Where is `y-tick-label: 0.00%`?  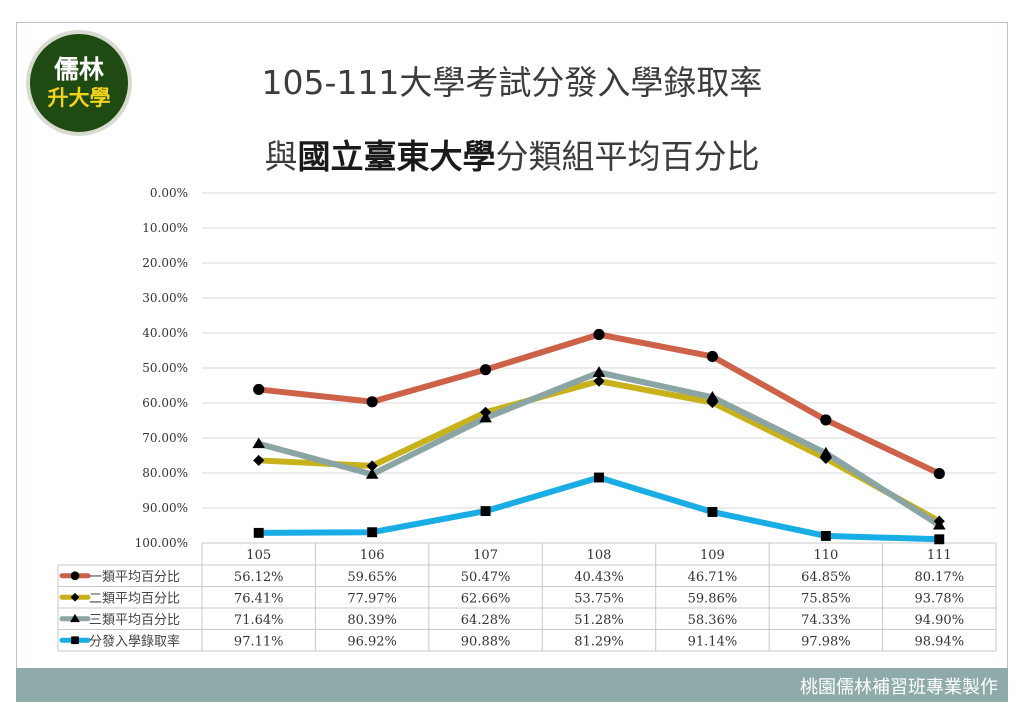
y-tick-label: 0.00% is located at coordinates (169, 193).